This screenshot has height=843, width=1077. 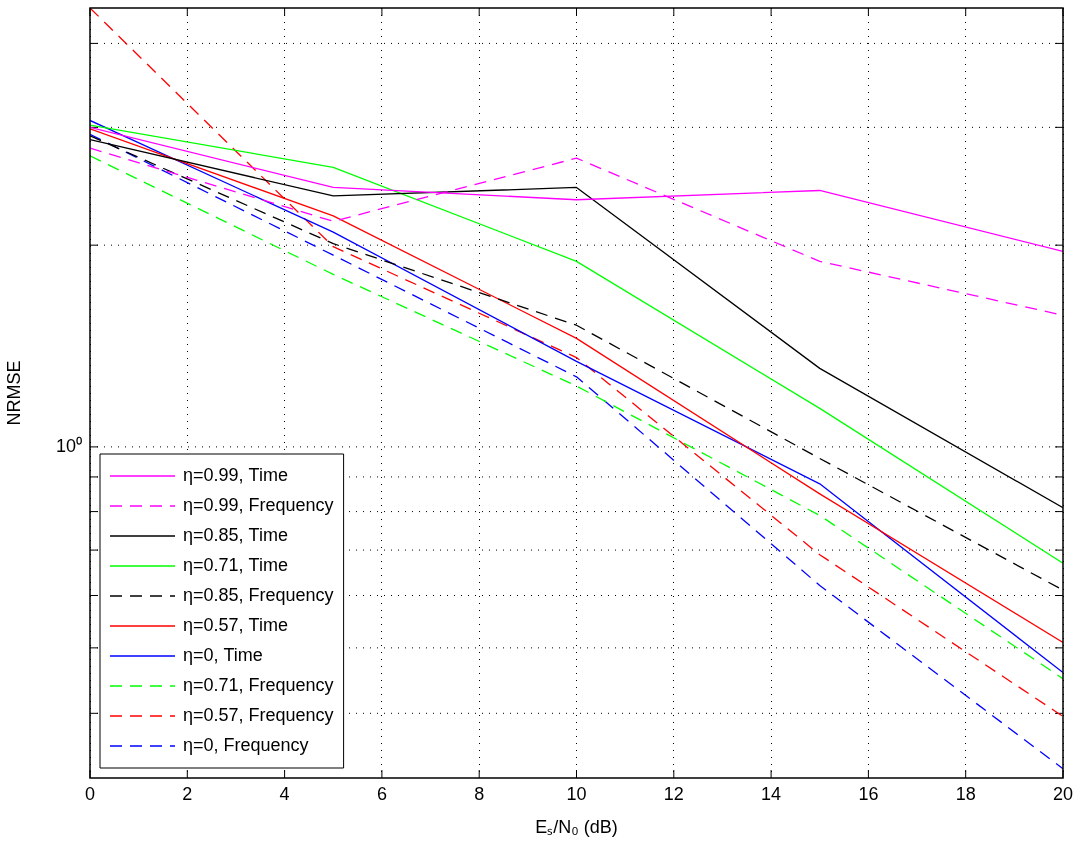 What do you see at coordinates (235, 474) in the screenshot?
I see `legend-label: η=0.99, Time` at bounding box center [235, 474].